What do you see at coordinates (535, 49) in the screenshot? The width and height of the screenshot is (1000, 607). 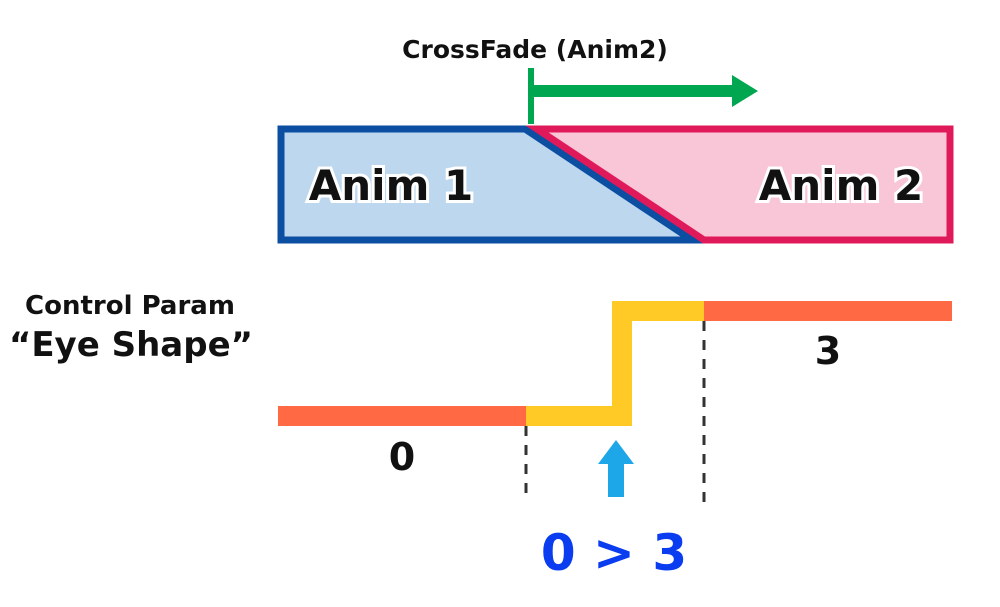 I see `crossfade-label: CrossFade (Anim2)` at bounding box center [535, 49].